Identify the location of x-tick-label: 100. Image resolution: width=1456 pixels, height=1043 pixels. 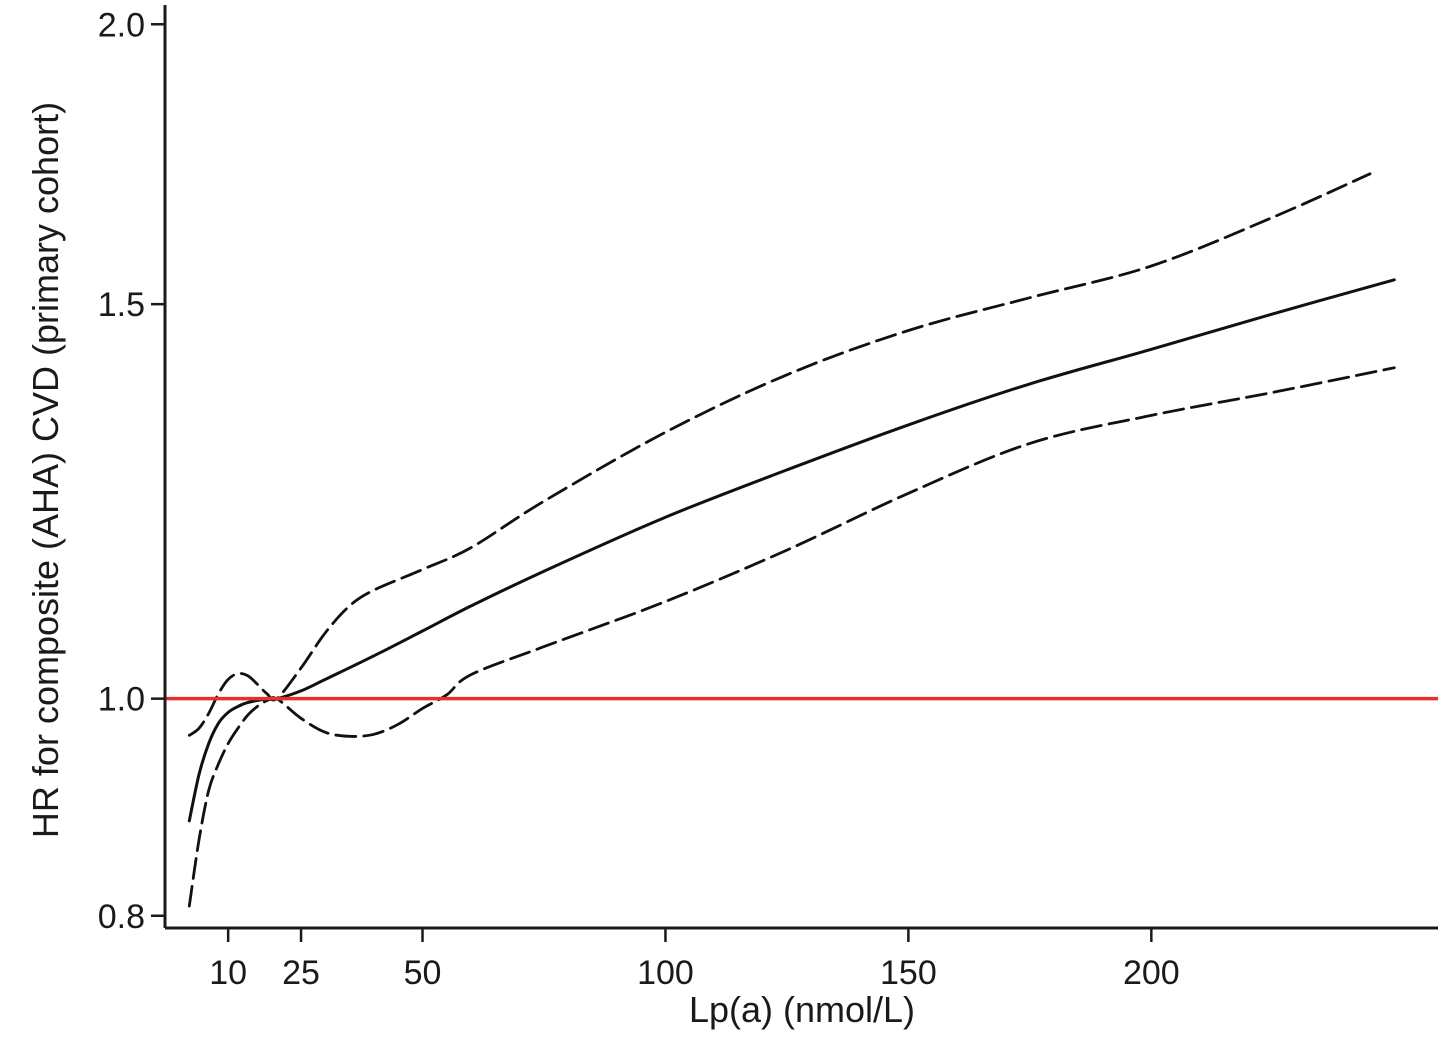
(665, 973).